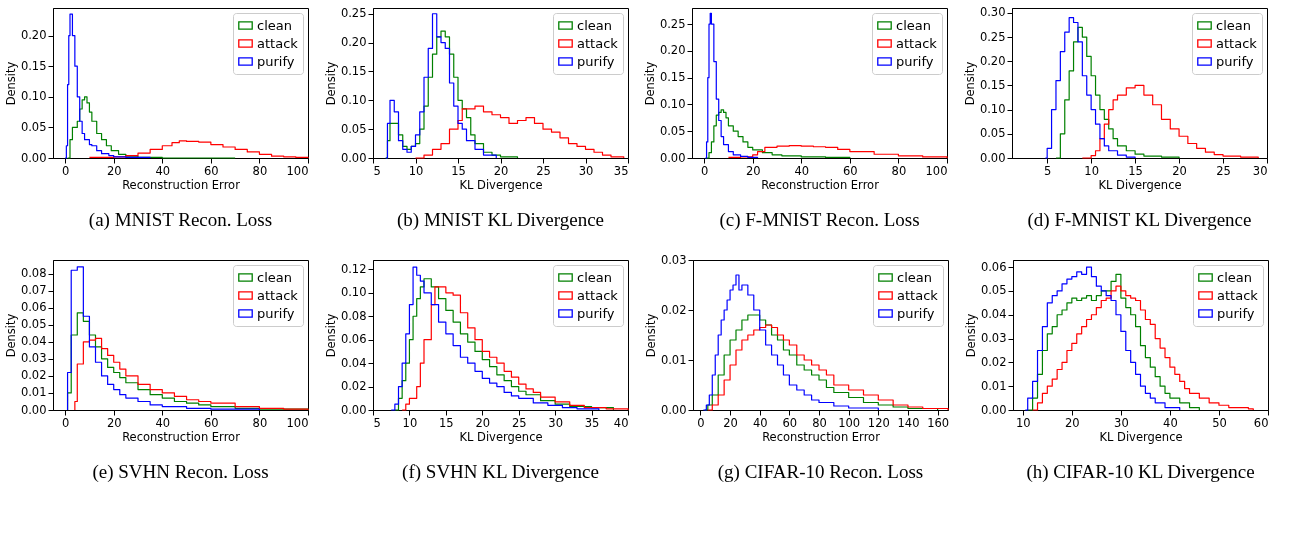 This screenshot has width=1309, height=534. What do you see at coordinates (819, 220) in the screenshot?
I see `text: (c) F-MNIST Recon. Loss` at bounding box center [819, 220].